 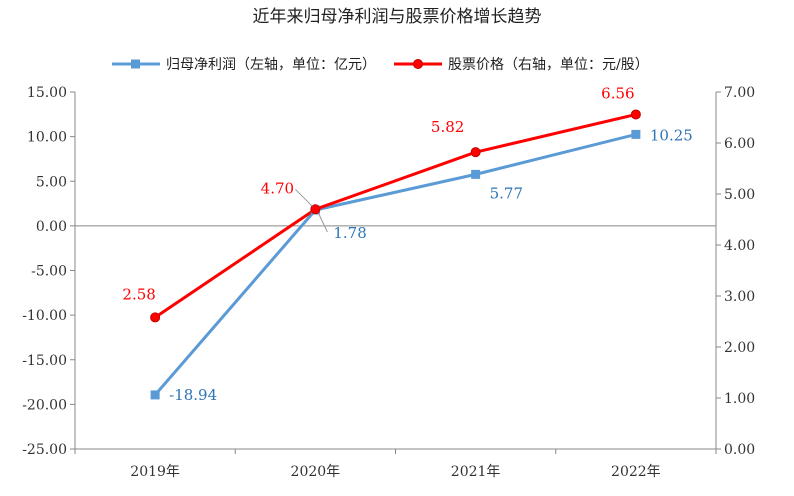 What do you see at coordinates (155, 472) in the screenshot?
I see `x-tick-label: 2019年` at bounding box center [155, 472].